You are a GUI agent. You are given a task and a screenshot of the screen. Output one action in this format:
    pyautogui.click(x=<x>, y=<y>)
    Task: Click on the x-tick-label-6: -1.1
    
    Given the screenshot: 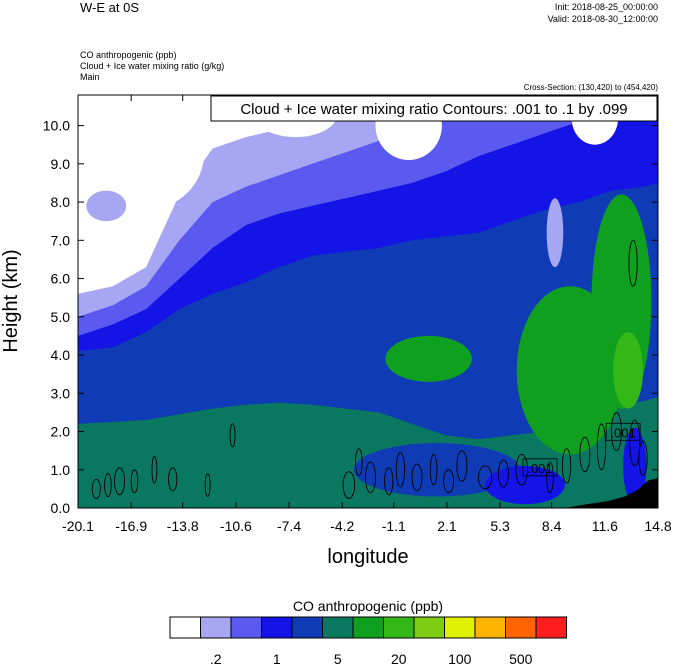 What is the action you would take?
    pyautogui.click(x=394, y=526)
    